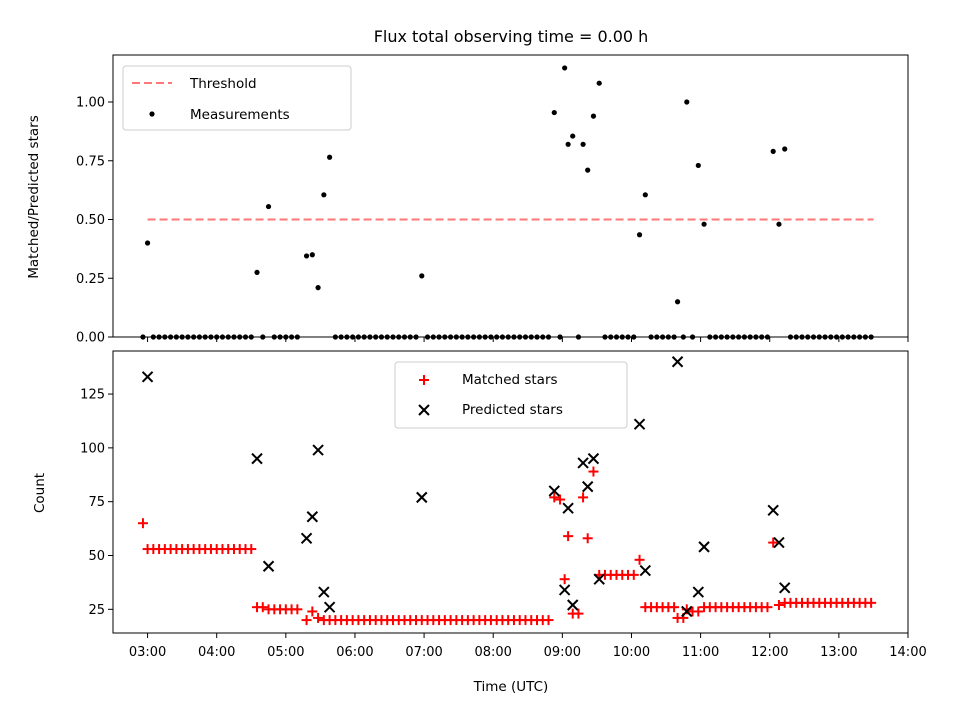 This screenshot has width=960, height=724. I want to click on y-tick-label: 75, so click(96, 502).